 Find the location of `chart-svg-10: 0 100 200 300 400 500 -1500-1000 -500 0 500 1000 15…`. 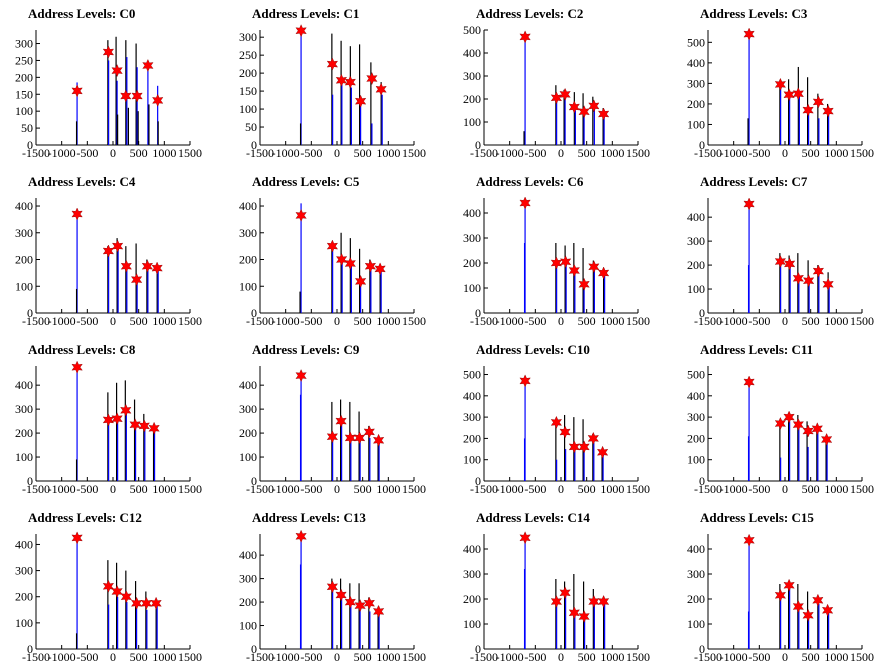

chart-svg-10: 0 100 200 300 400 500 -1500-1000 -500 0 500 1000 15… is located at coordinates (556, 431).